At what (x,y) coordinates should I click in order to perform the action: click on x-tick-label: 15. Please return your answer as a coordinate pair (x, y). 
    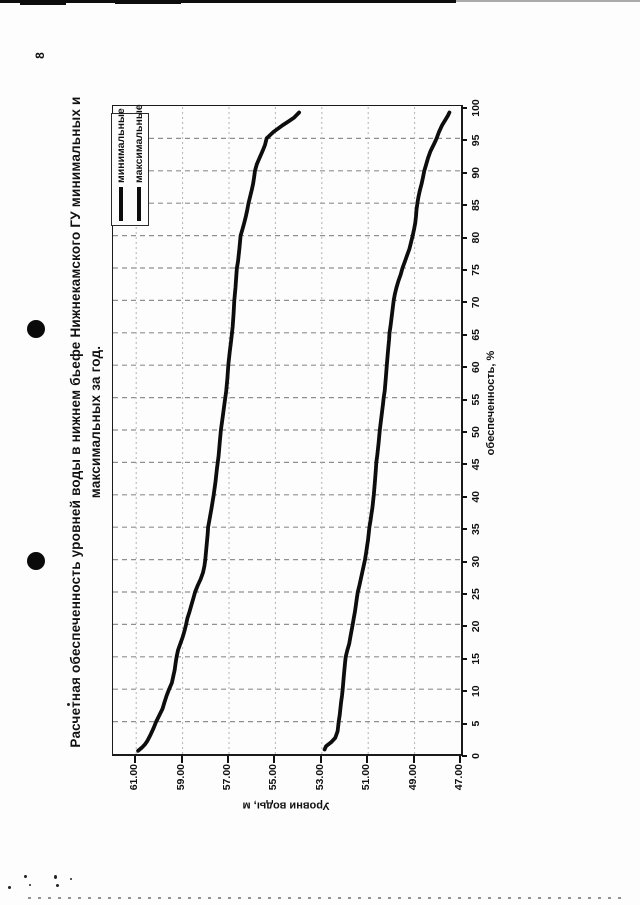
    Looking at the image, I should click on (476, 658).